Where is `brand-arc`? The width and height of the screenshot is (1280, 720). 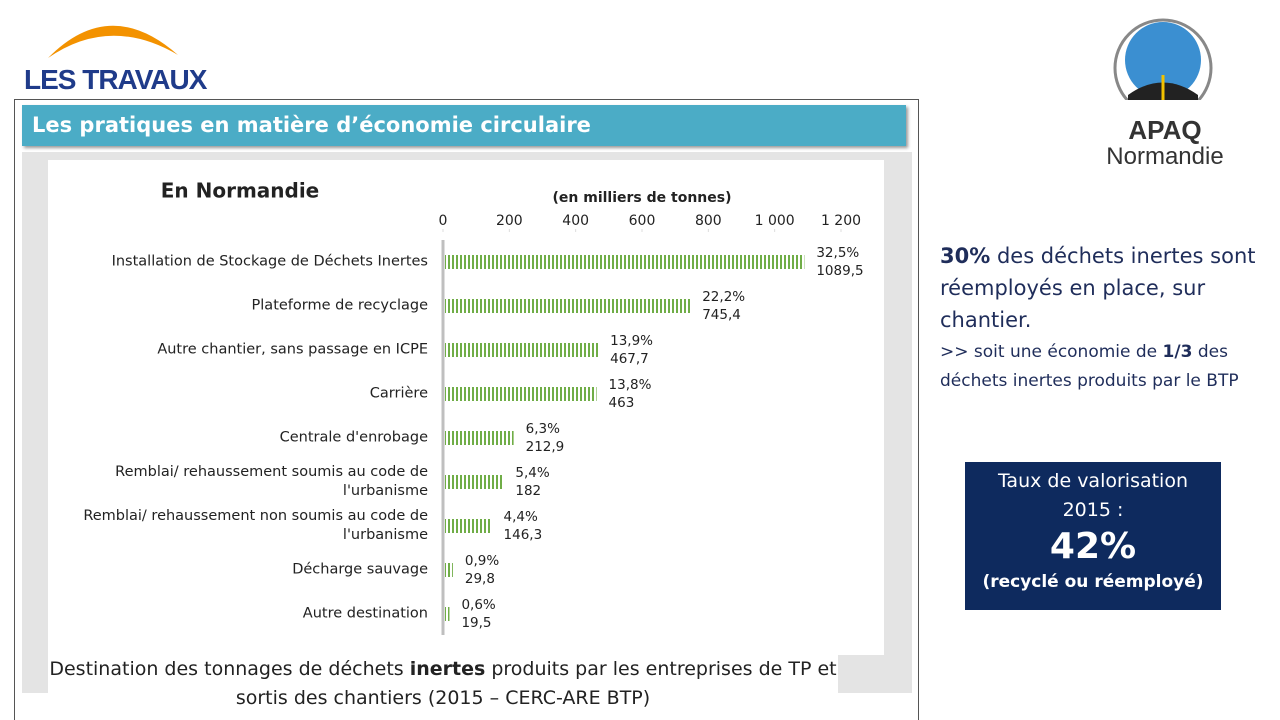
brand-arc is located at coordinates (113, 41).